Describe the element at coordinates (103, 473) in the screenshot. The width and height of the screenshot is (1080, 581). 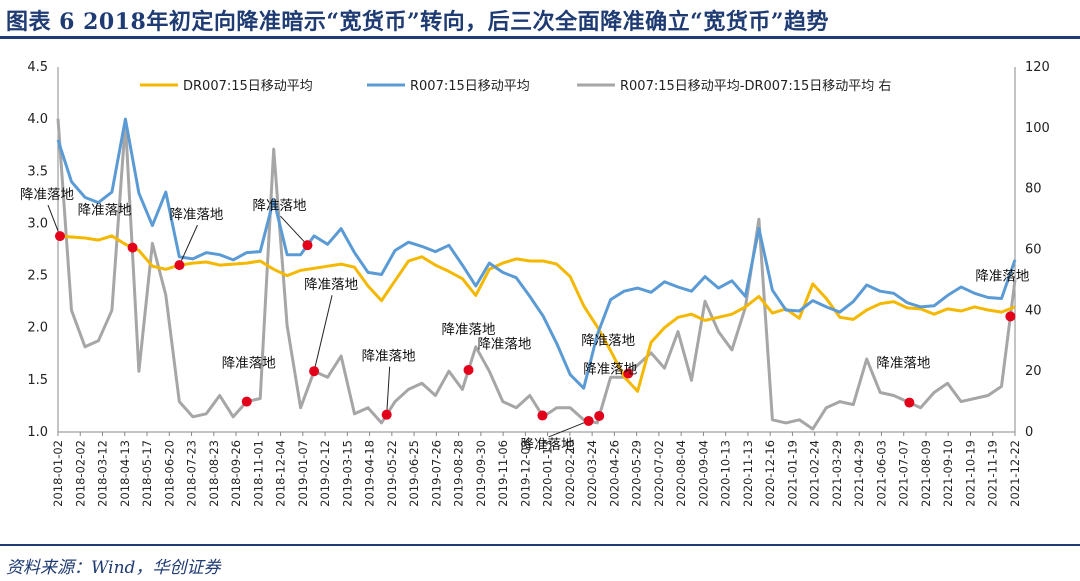
I see `x-tick-label: 2018-03-12` at that location.